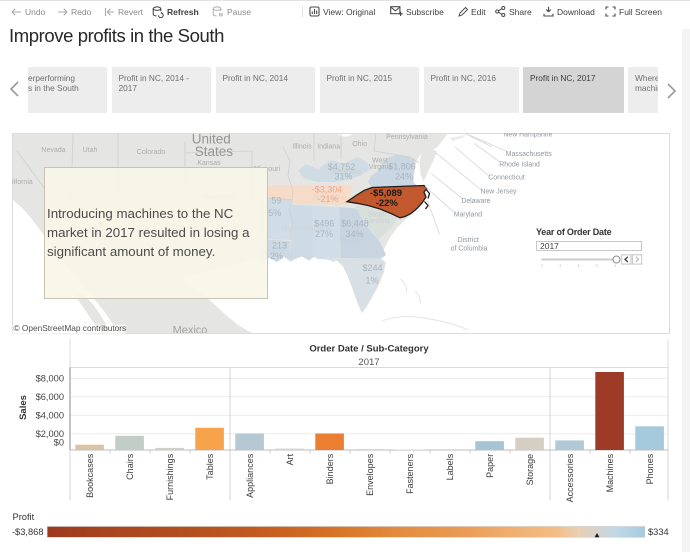  Describe the element at coordinates (53, 150) in the screenshot. I see `svg-text: Nevada` at that location.